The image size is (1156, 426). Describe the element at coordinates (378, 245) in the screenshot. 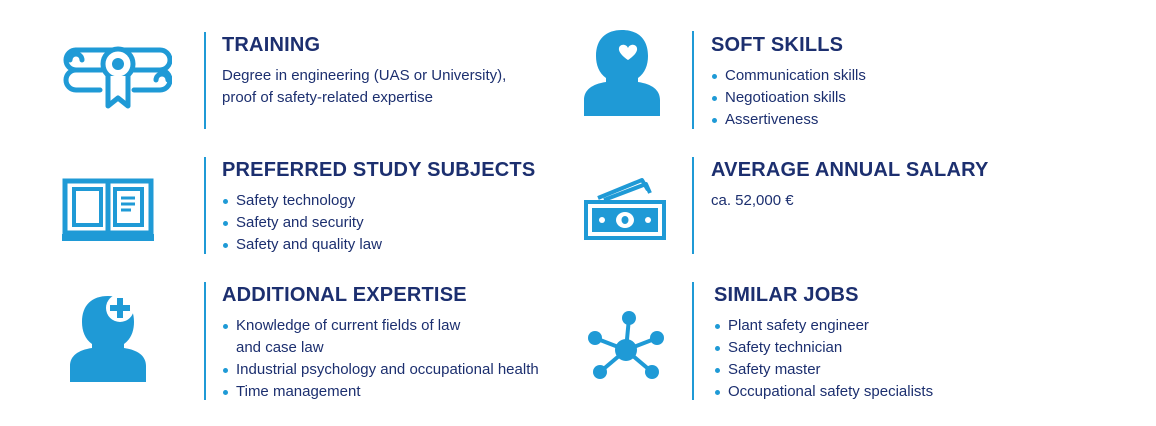

I see `list-item: Safety and quality law` at that location.